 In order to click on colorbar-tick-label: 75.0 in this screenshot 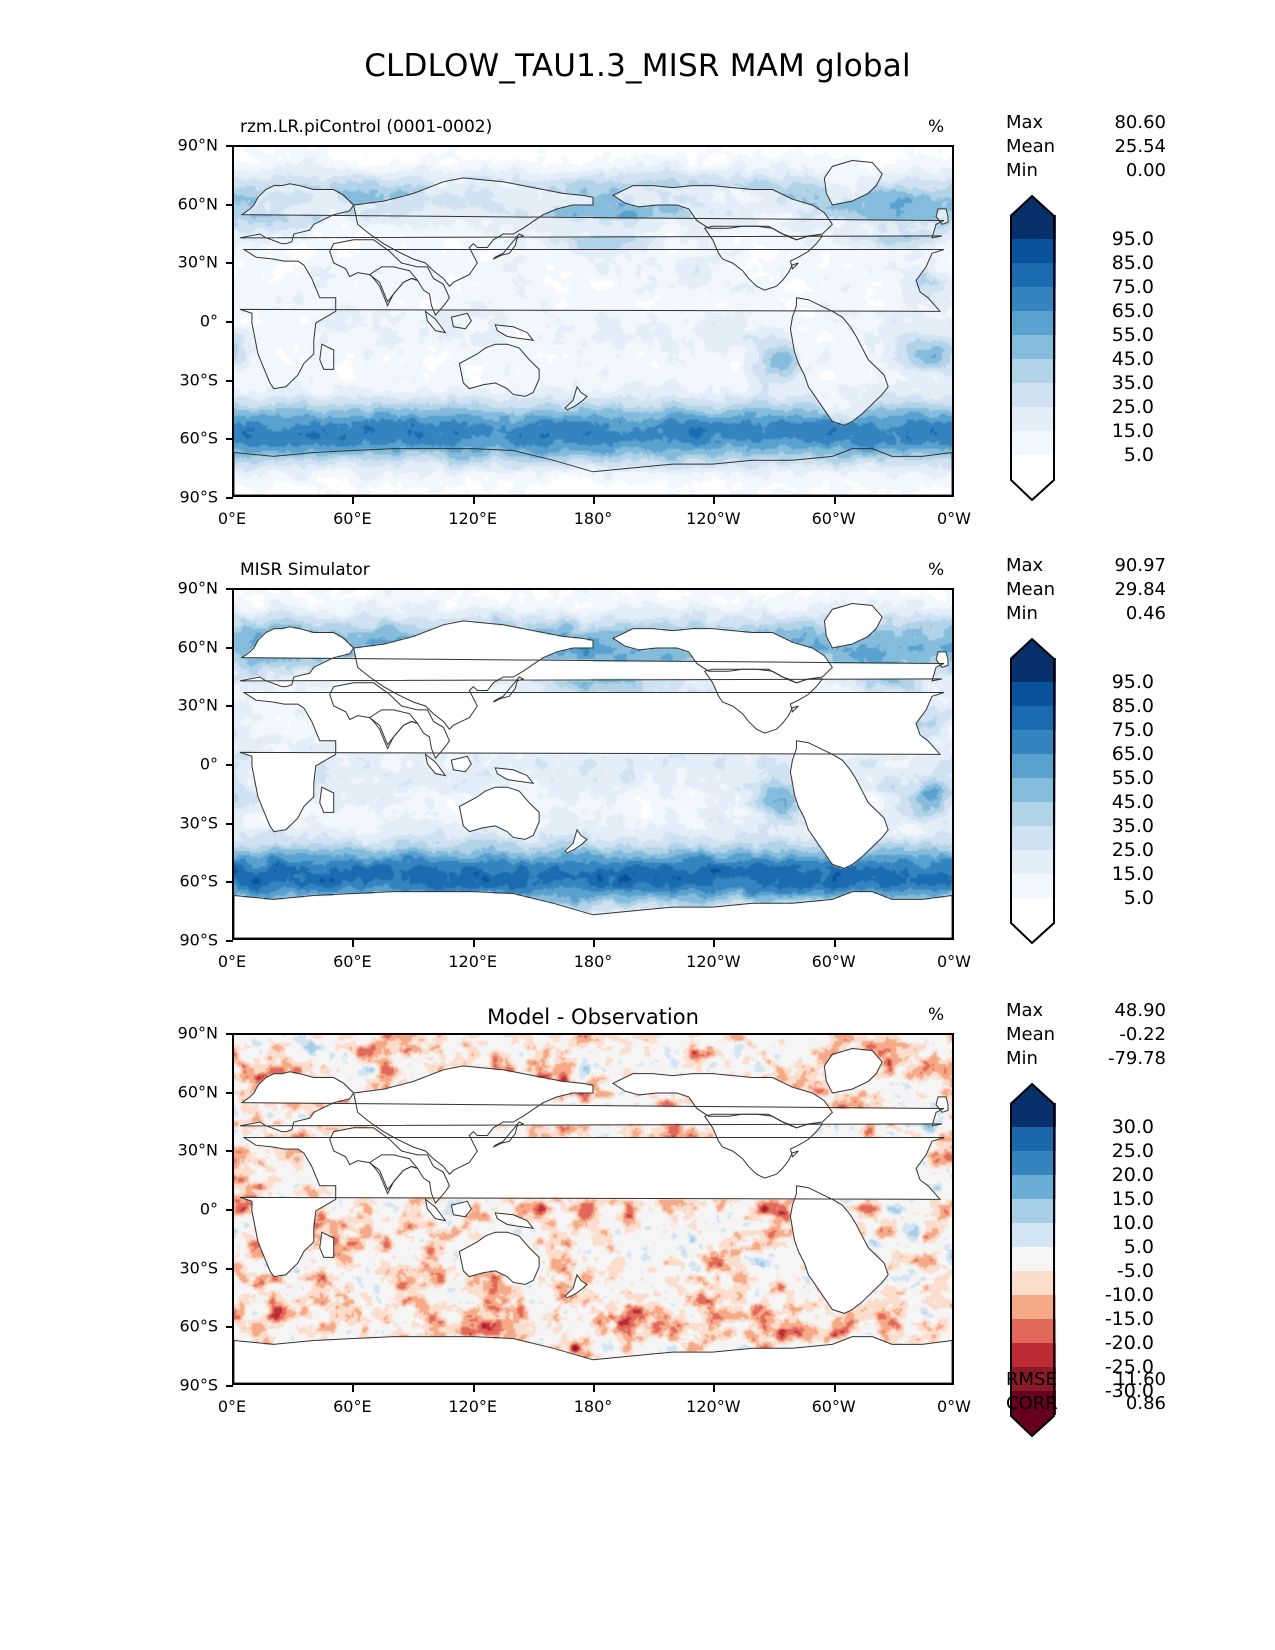, I will do `click(1132, 730)`.